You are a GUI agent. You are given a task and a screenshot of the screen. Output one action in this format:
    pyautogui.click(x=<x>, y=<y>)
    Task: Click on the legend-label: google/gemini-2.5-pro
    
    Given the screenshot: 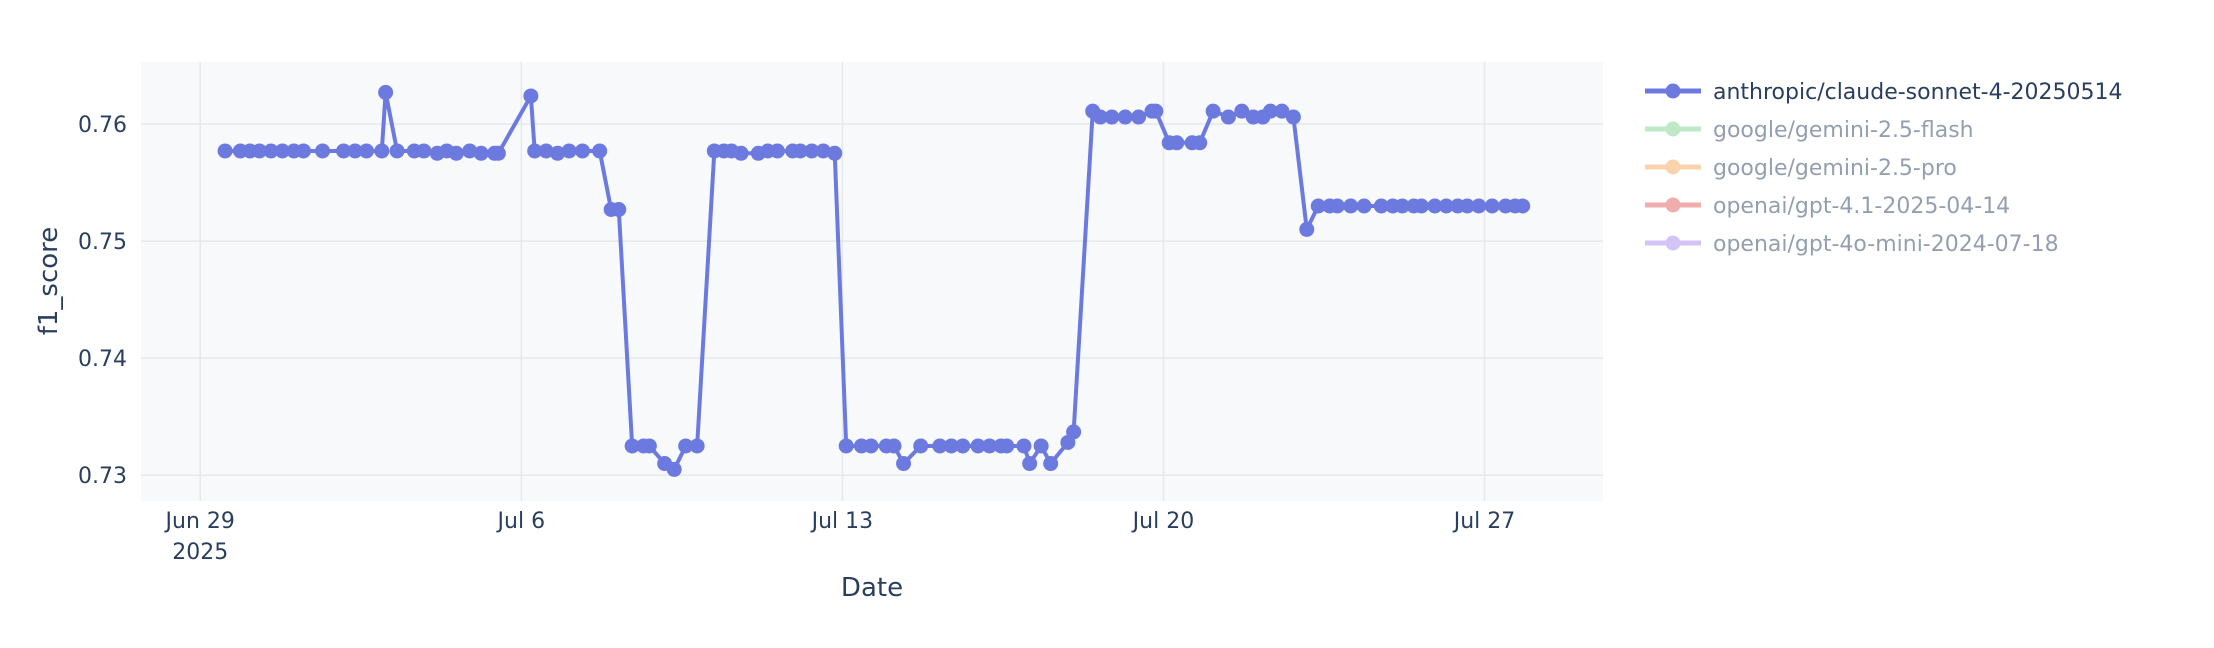 What is the action you would take?
    pyautogui.click(x=1835, y=168)
    